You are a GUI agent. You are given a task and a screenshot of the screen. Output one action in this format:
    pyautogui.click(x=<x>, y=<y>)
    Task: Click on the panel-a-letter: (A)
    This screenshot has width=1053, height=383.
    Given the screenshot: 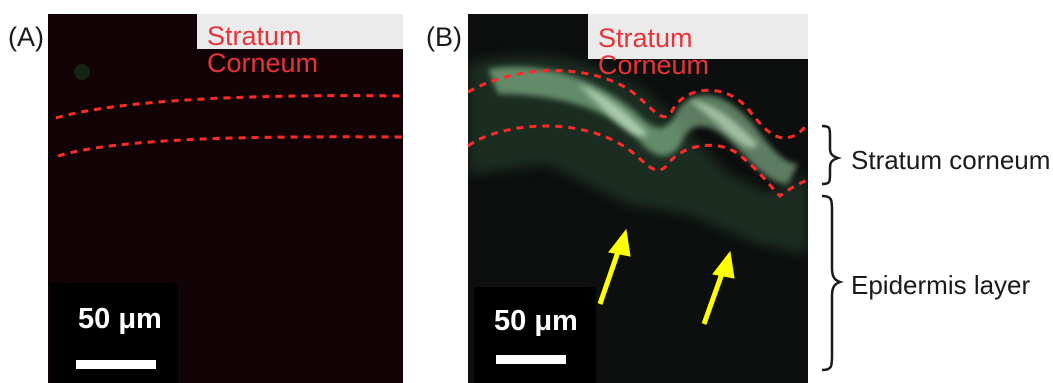 What is the action you would take?
    pyautogui.click(x=26, y=37)
    